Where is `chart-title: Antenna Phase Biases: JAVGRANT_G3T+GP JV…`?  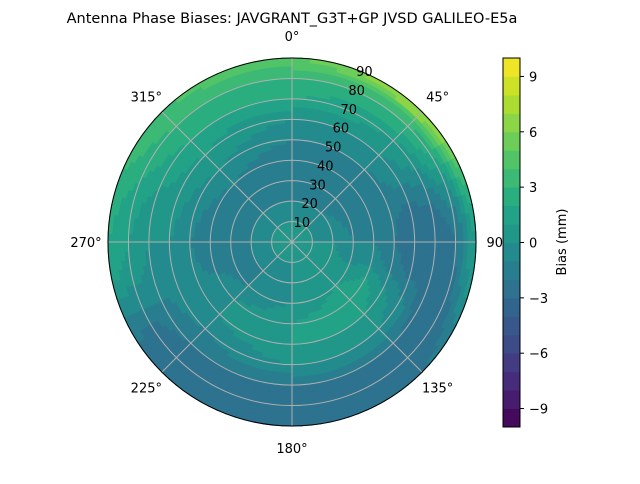 chart-title: Antenna Phase Biases: JAVGRANT_G3T+GP JV… is located at coordinates (292, 19).